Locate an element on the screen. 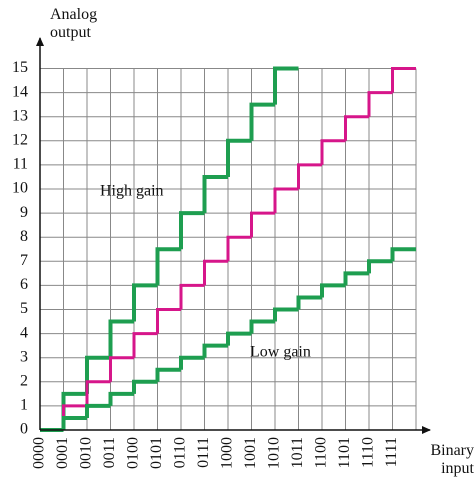 The width and height of the screenshot is (476, 490). x-axis-title: Binary input is located at coordinates (452, 459).